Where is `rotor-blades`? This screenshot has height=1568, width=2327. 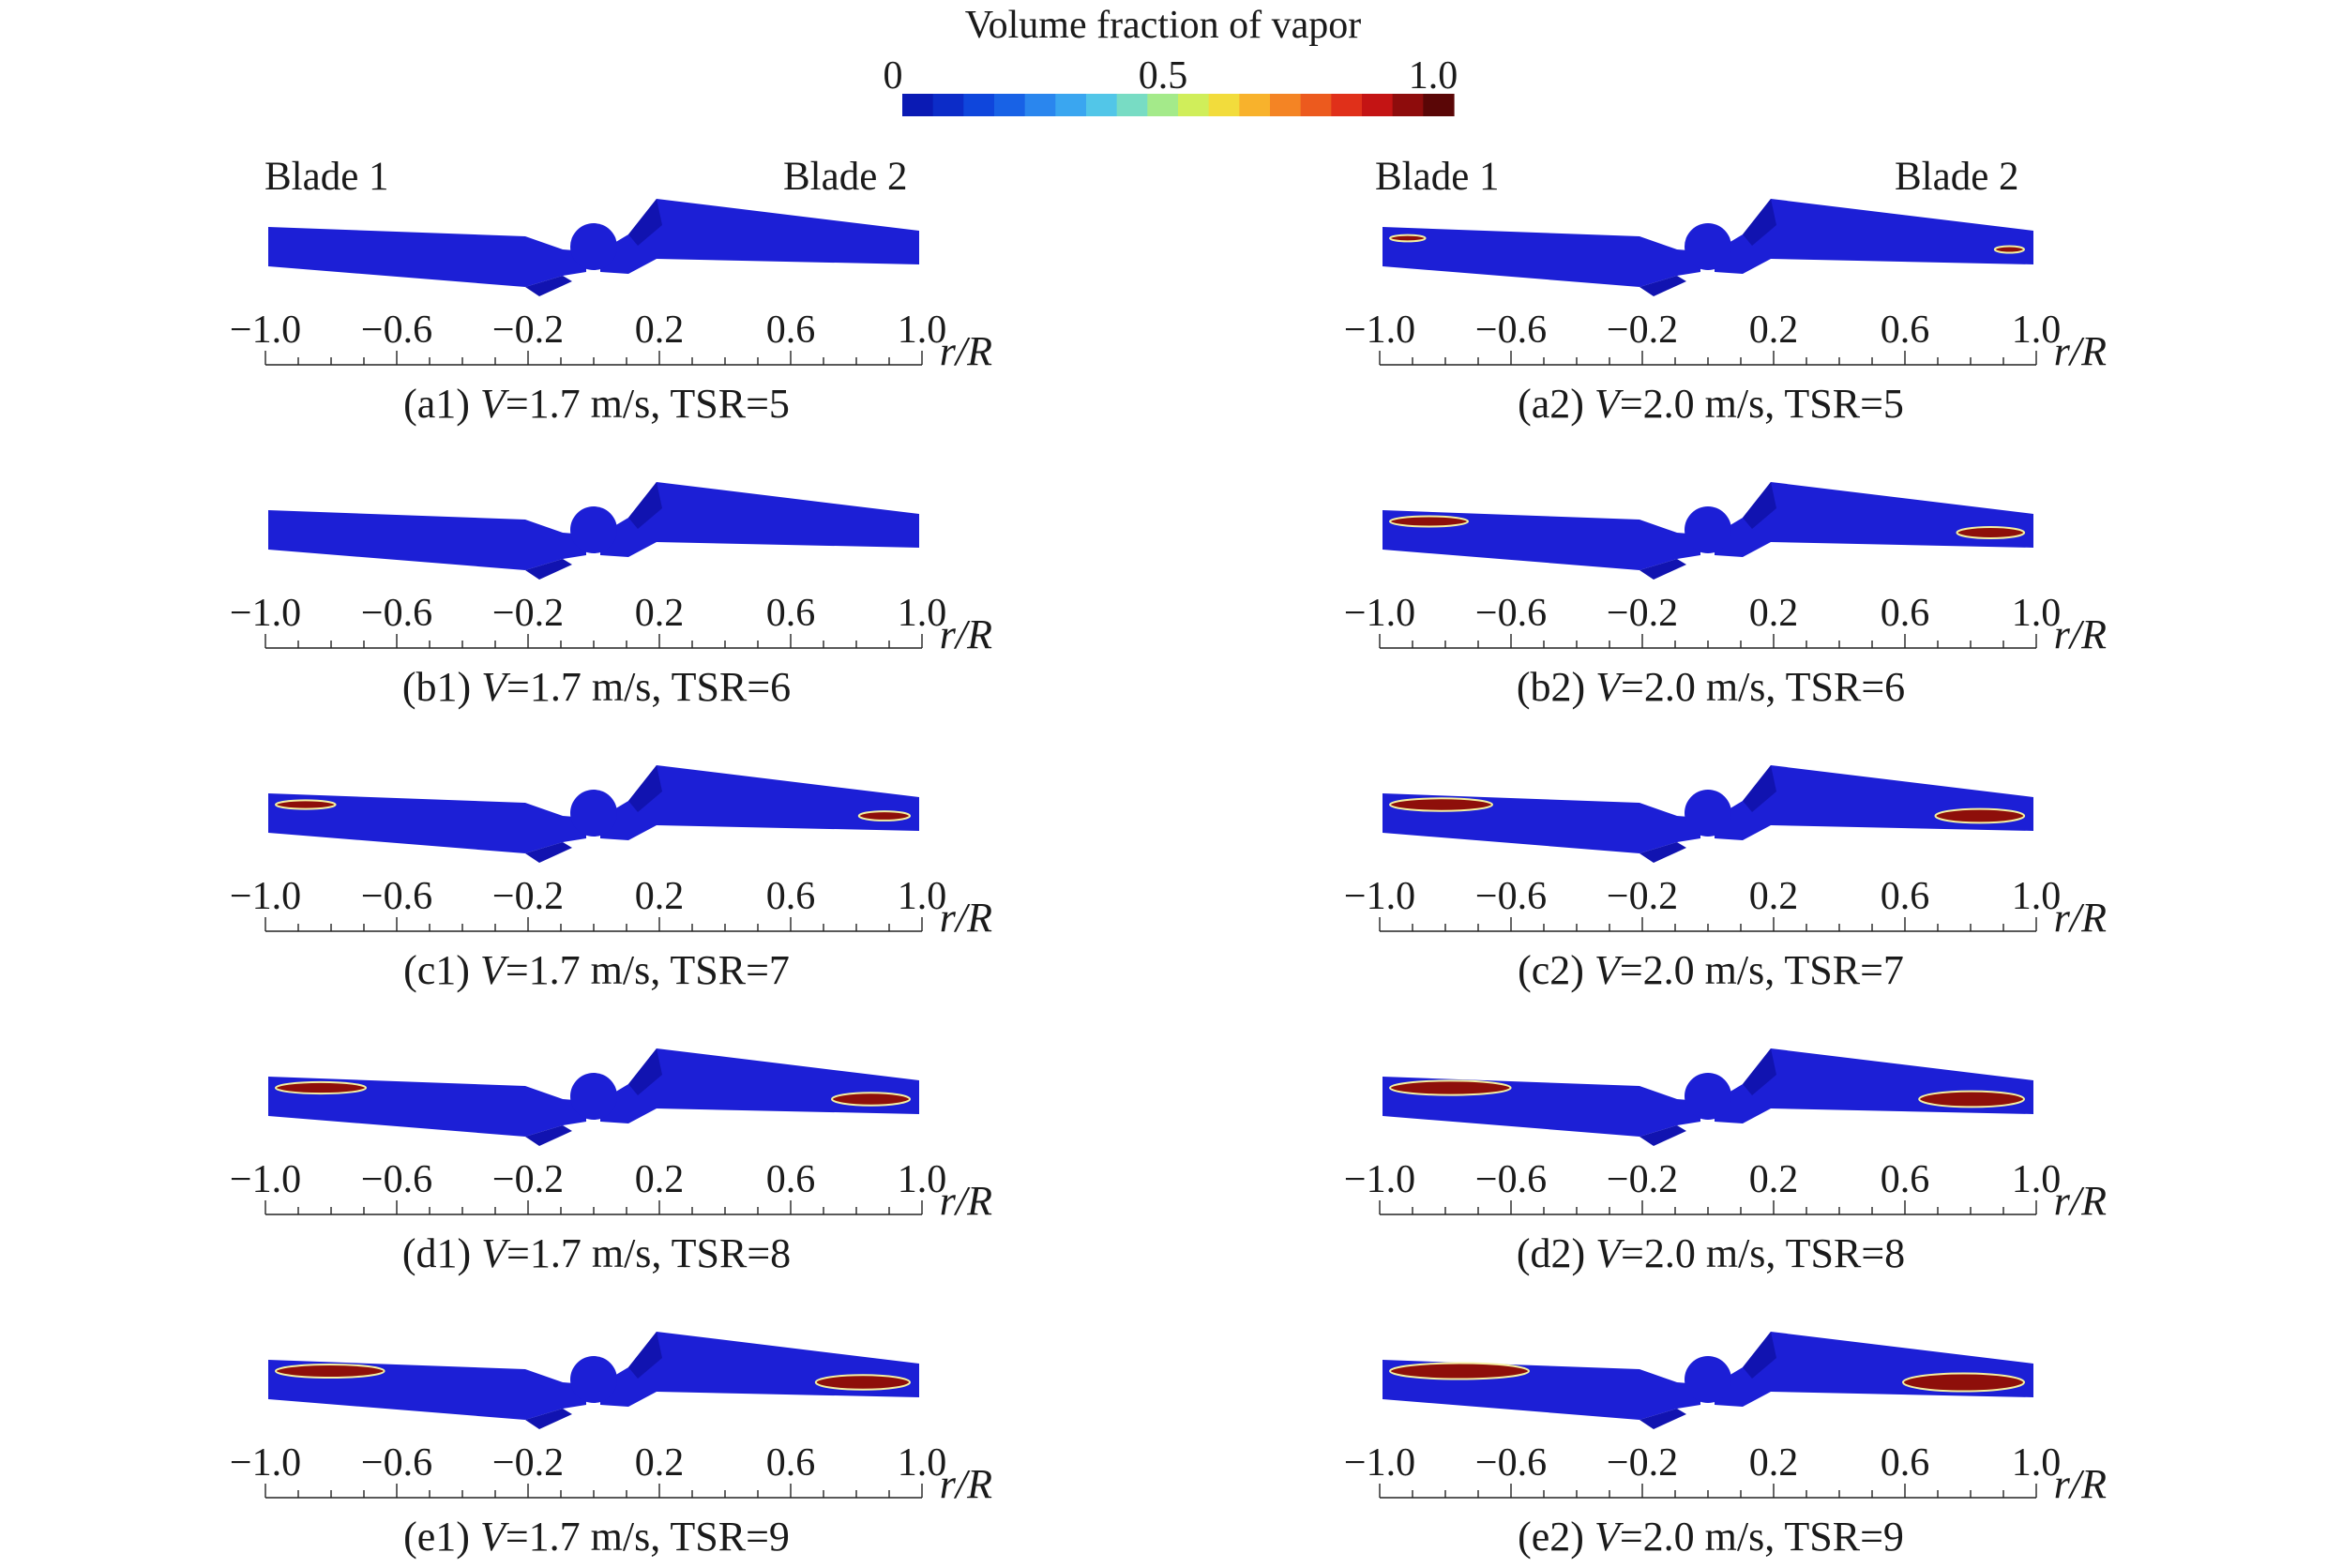
rotor-blades is located at coordinates (1708, 531).